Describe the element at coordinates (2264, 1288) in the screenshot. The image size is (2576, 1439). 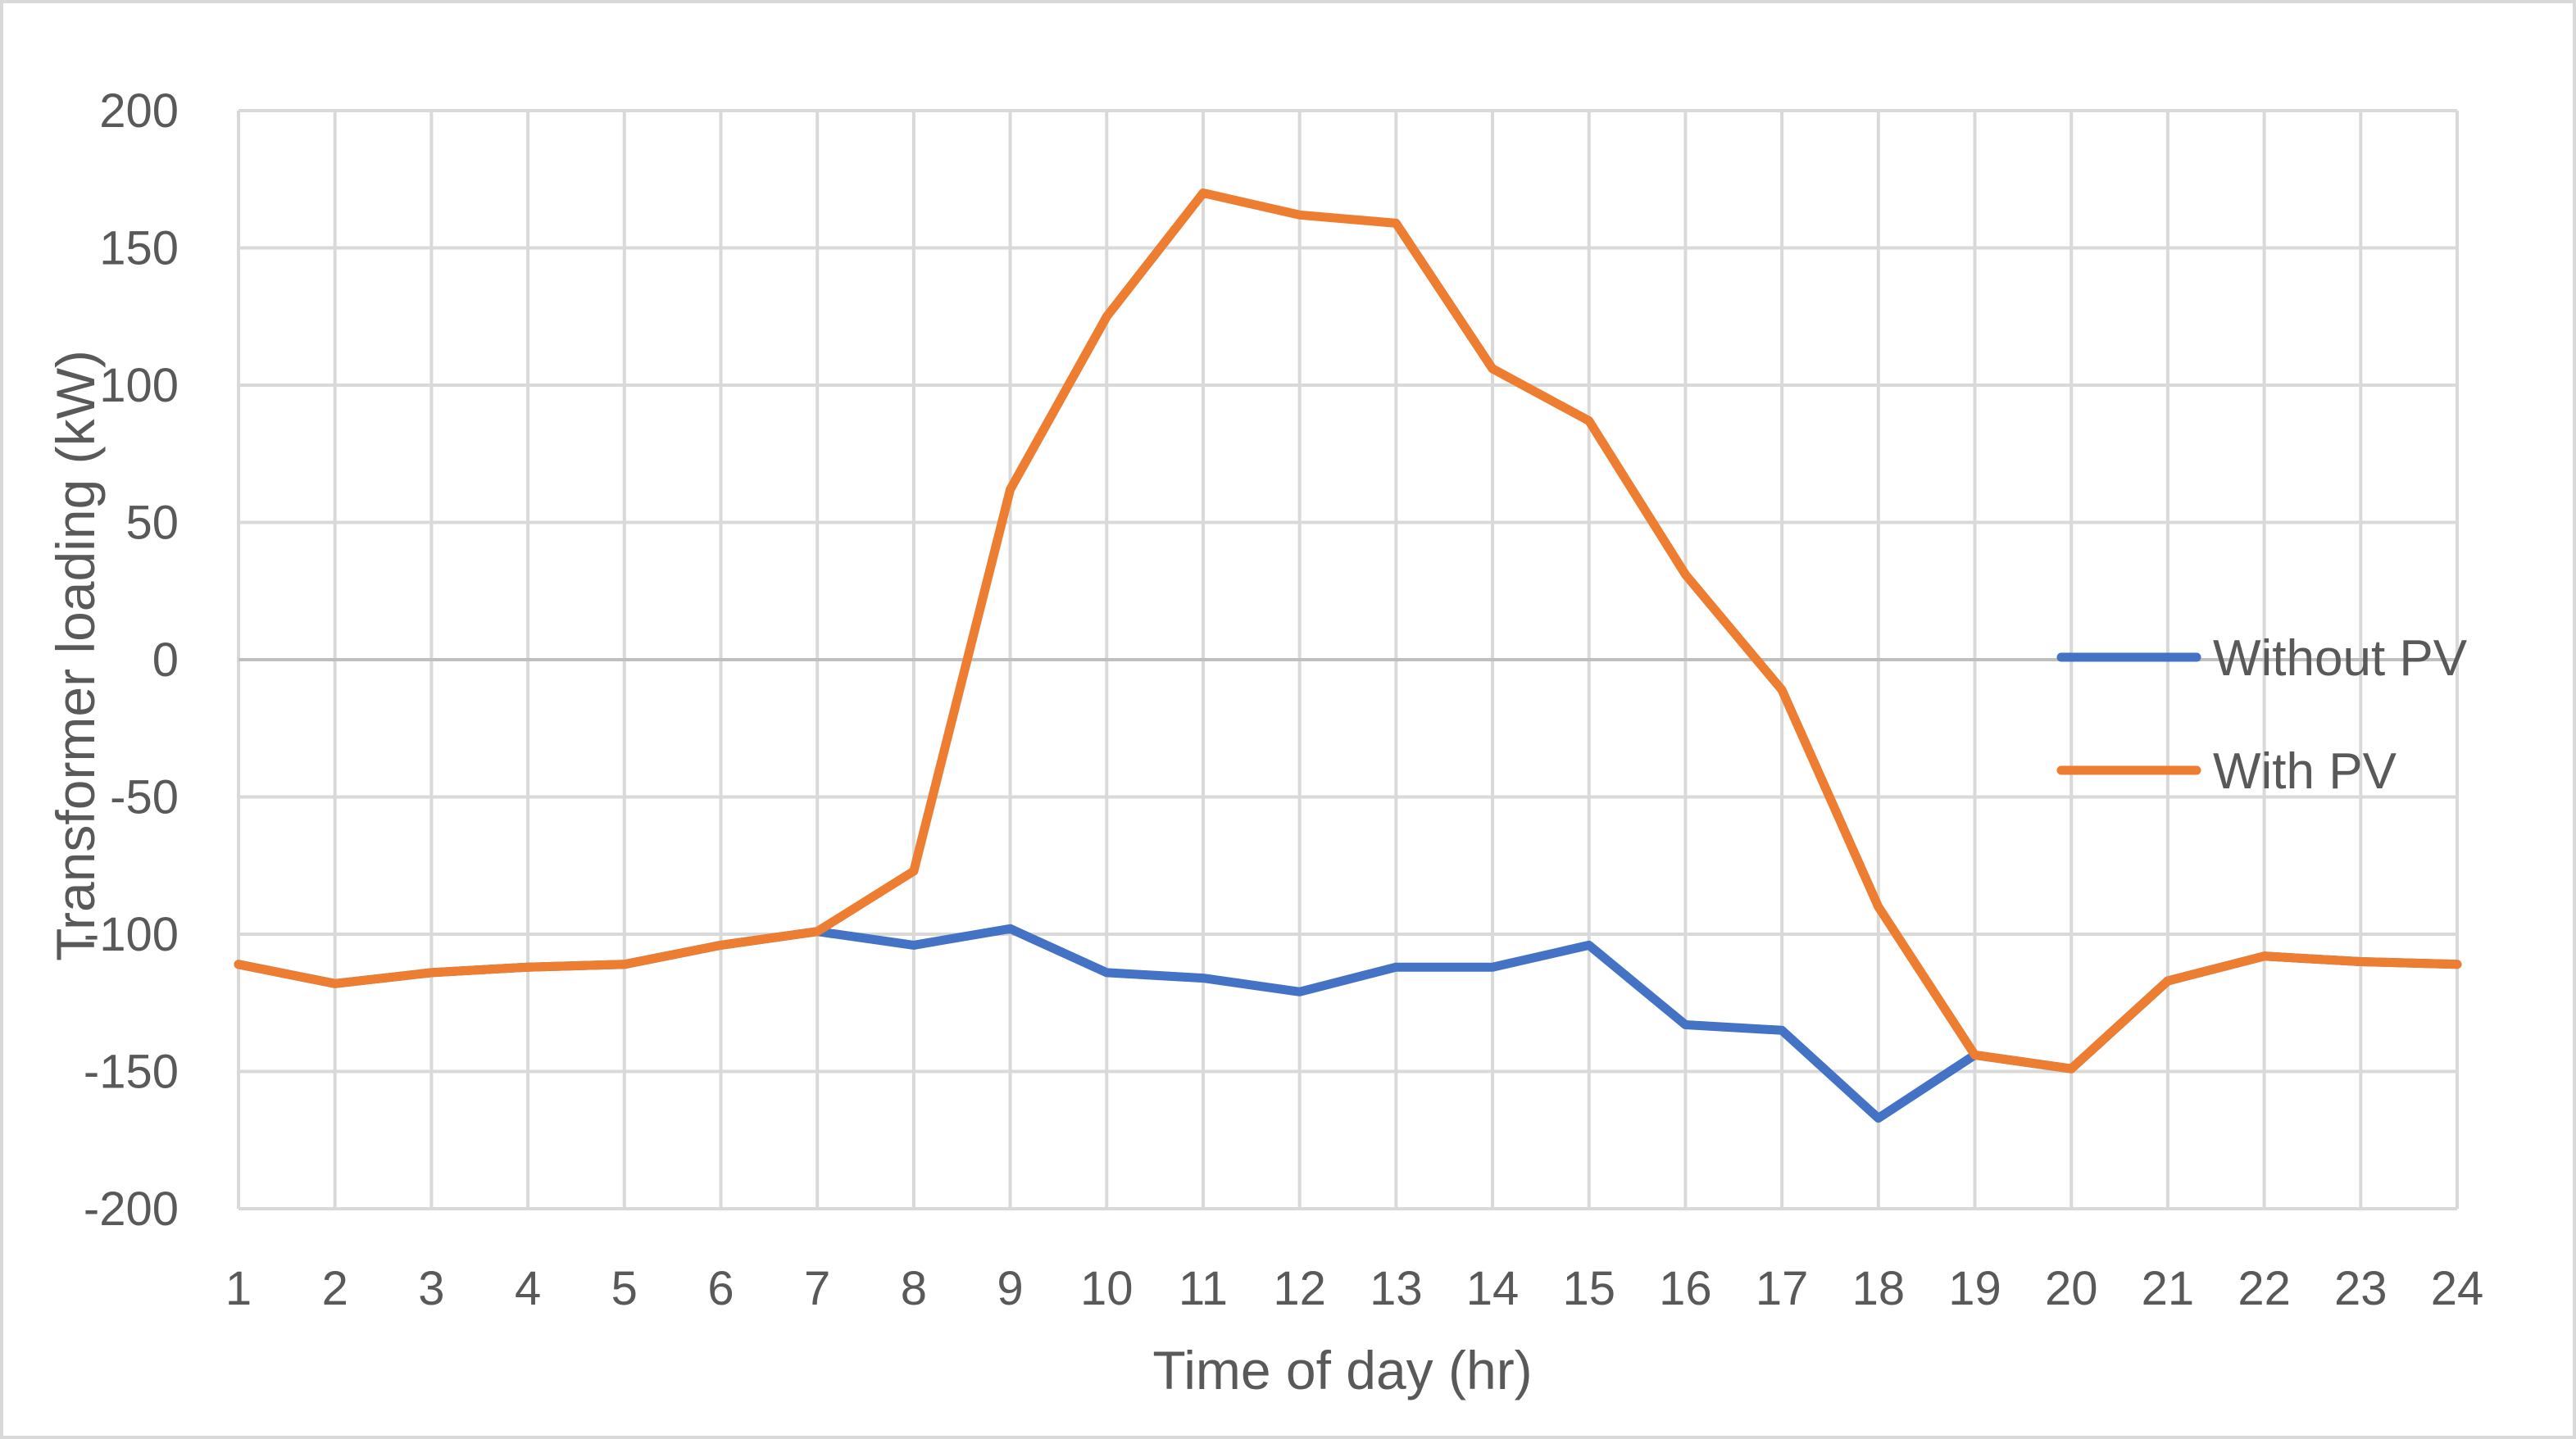
I see `x-tick-label: 22` at that location.